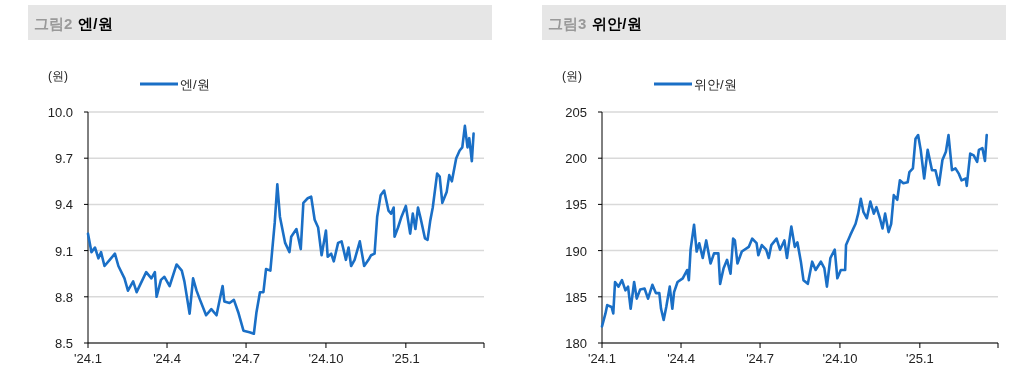 This screenshot has height=384, width=1020. What do you see at coordinates (63, 343) in the screenshot?
I see `y-tick-label: 8.5` at bounding box center [63, 343].